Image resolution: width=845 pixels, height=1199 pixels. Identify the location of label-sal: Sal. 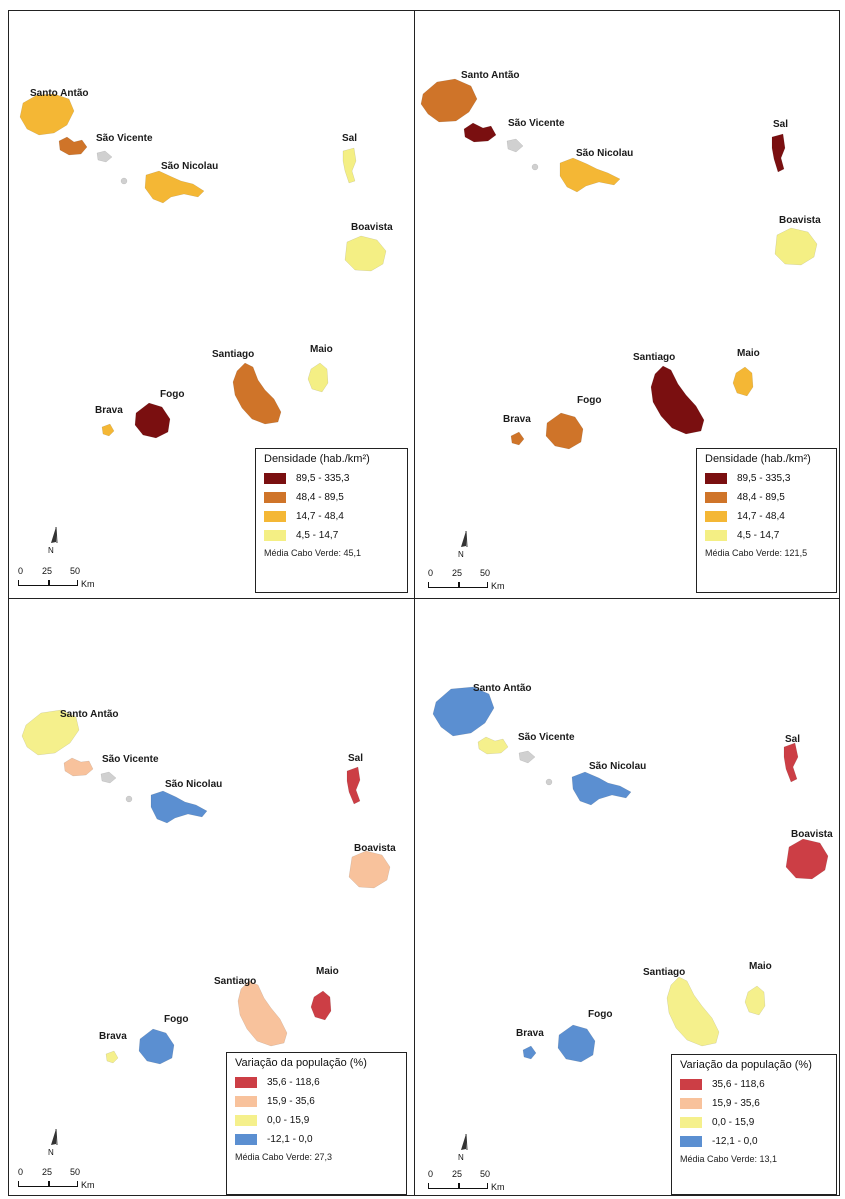
(780, 124).